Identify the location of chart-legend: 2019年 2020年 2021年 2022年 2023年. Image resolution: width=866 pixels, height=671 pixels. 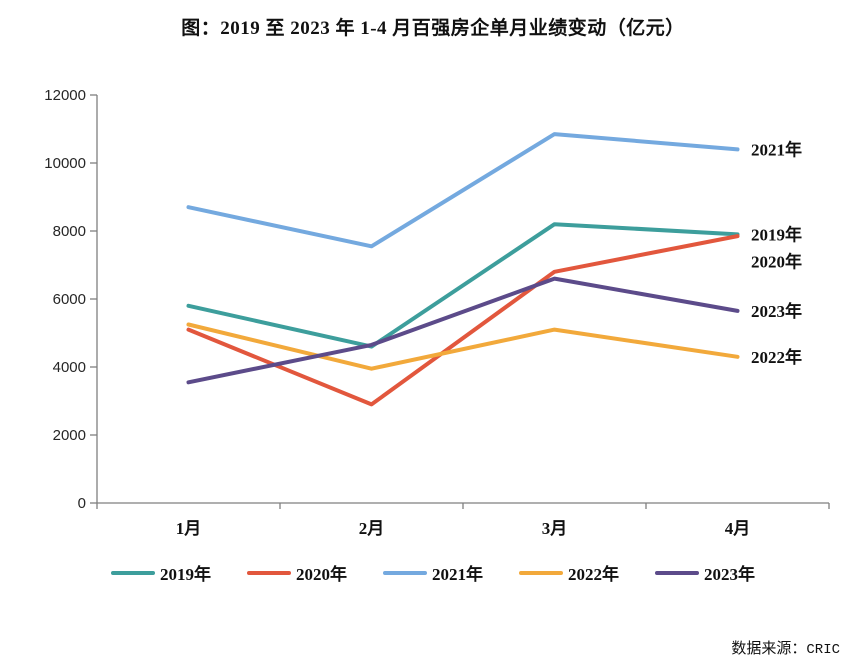
(433, 572).